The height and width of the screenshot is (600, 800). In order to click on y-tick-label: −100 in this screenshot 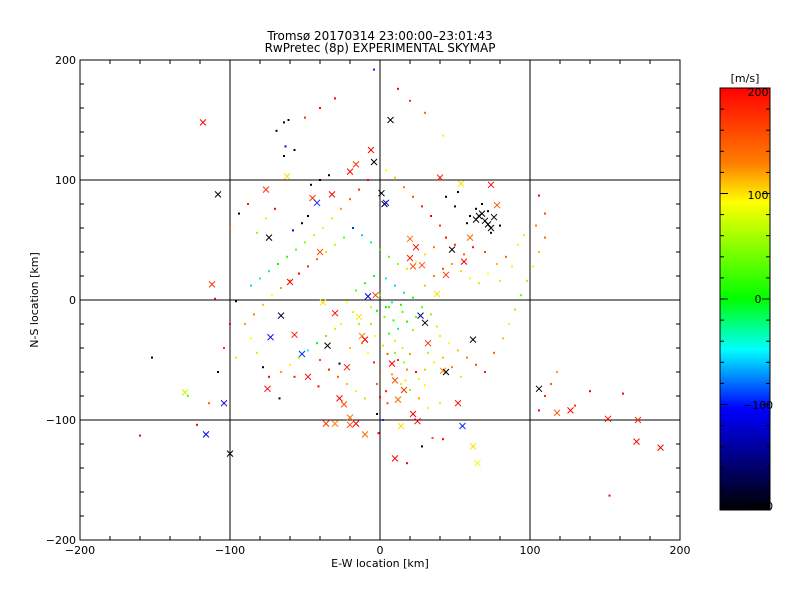, I will do `click(61, 420)`.